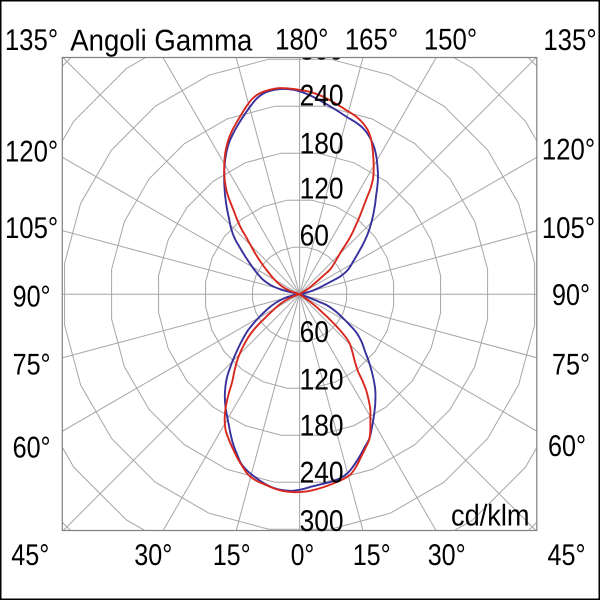 Image resolution: width=600 pixels, height=600 pixels. I want to click on svg-text: 150°, so click(450, 40).